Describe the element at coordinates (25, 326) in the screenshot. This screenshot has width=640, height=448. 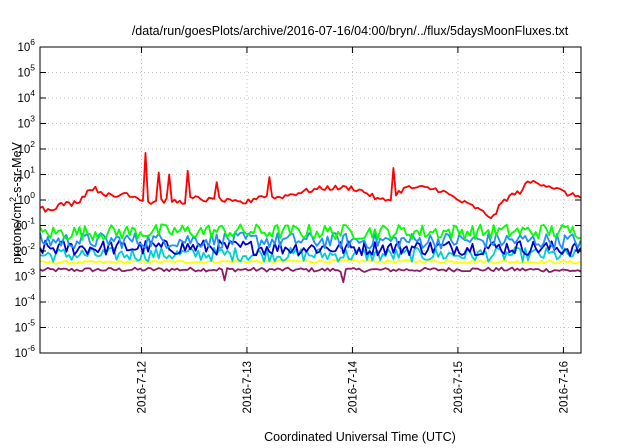
I see `y-tick-label: 10⁻⁵` at that location.